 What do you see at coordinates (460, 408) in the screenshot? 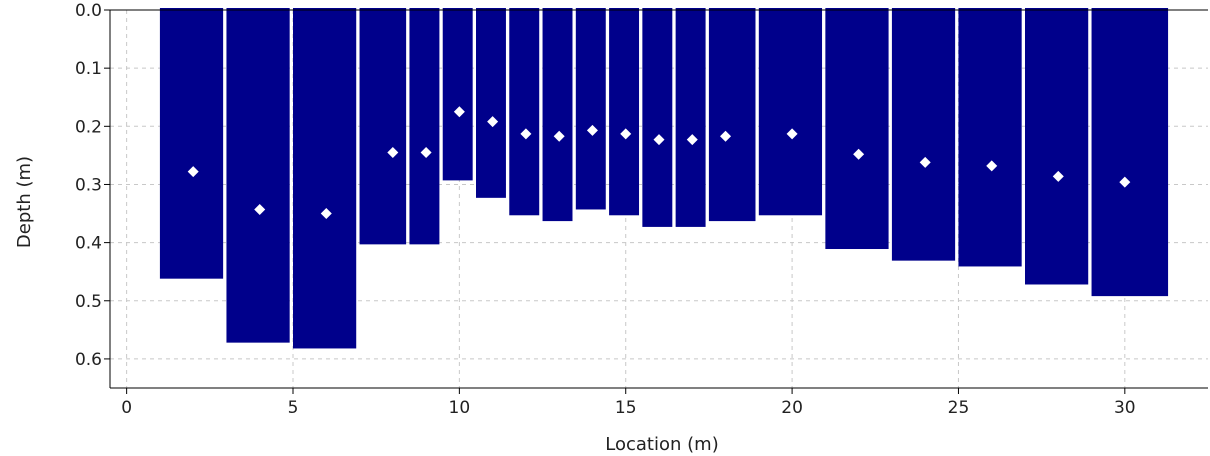
I see `x-tick-label: 10` at bounding box center [460, 408].